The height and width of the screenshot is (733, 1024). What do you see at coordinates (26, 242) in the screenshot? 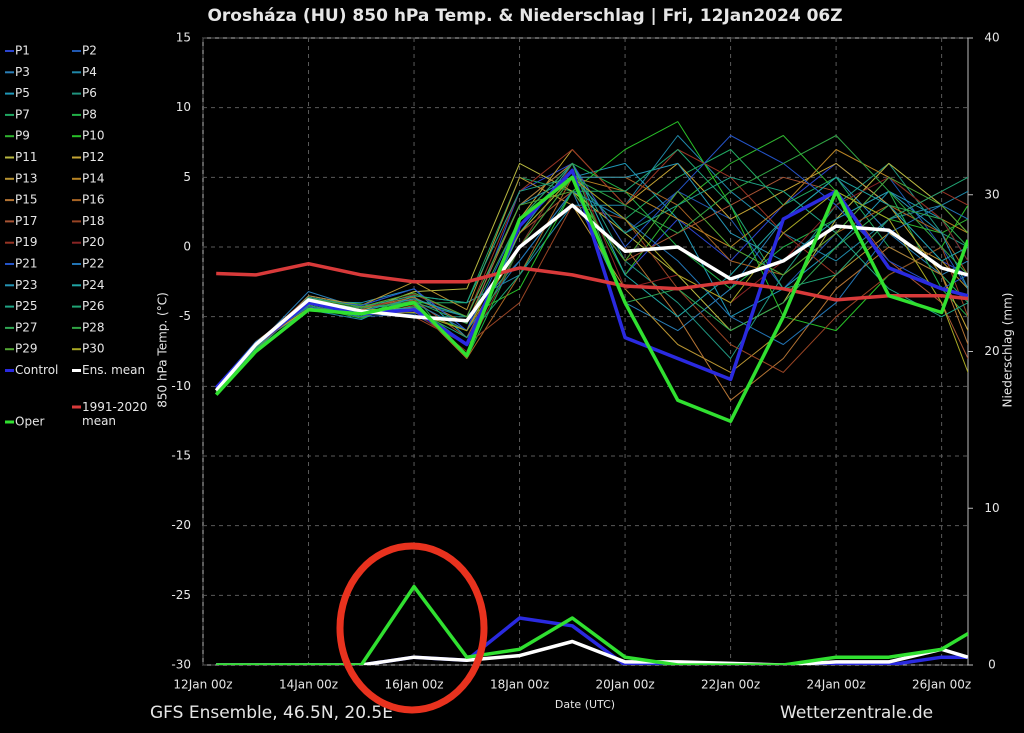
I see `legend-label: P19` at bounding box center [26, 242].